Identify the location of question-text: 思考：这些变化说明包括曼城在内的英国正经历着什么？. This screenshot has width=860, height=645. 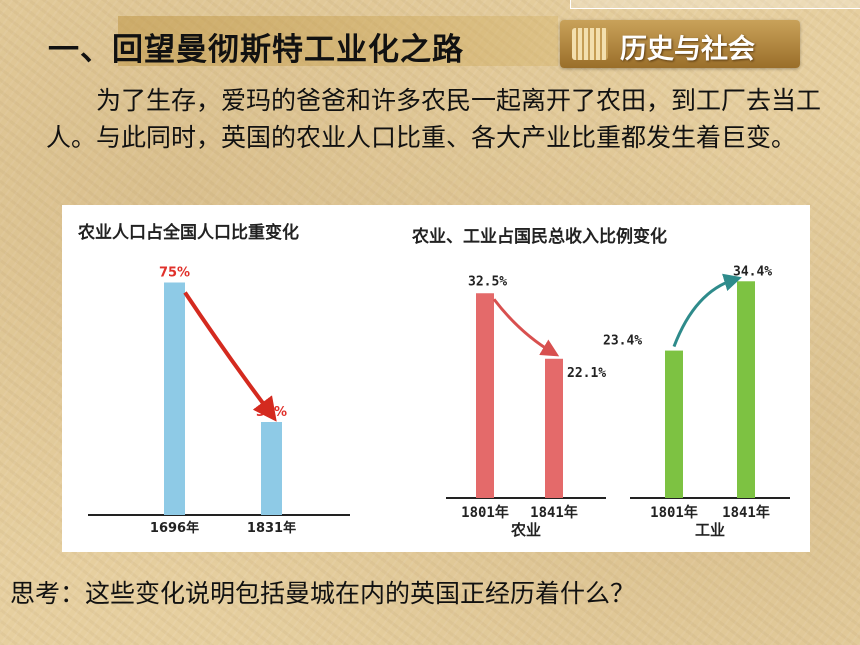
(323, 593).